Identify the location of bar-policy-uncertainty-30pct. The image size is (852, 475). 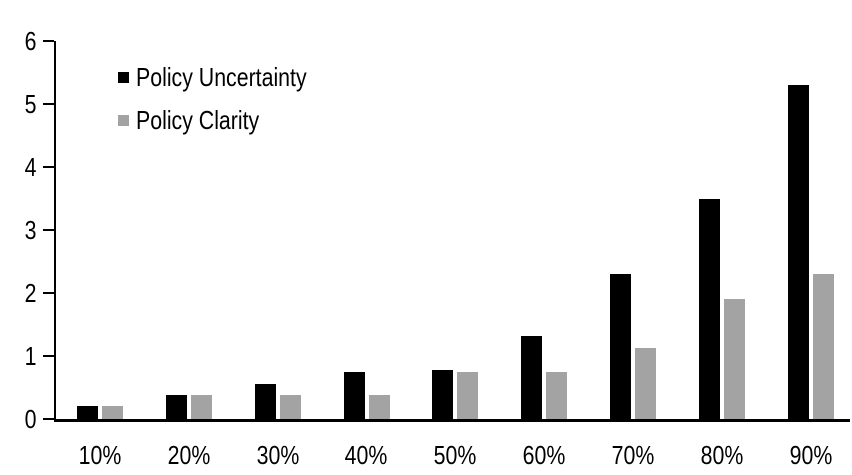
(265, 401).